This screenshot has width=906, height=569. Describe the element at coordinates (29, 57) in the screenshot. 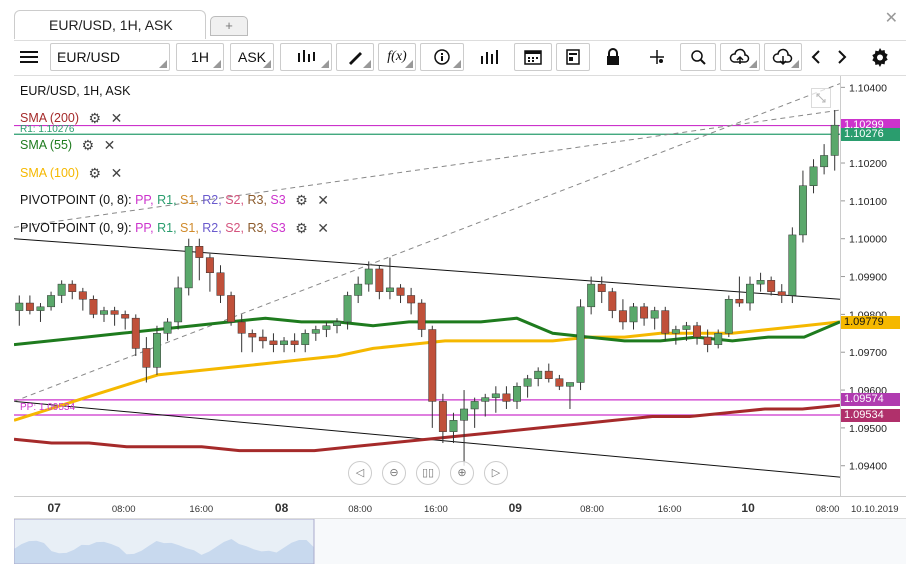

I see `menu-icon` at that location.